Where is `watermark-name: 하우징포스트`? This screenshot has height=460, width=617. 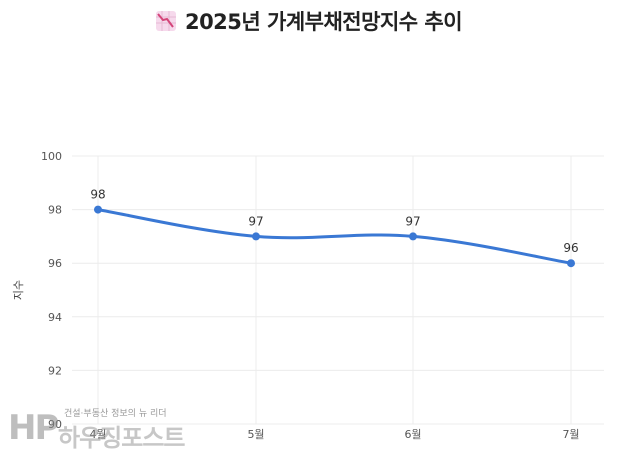
watermark-name: 하우징포스트 is located at coordinates (121, 438).